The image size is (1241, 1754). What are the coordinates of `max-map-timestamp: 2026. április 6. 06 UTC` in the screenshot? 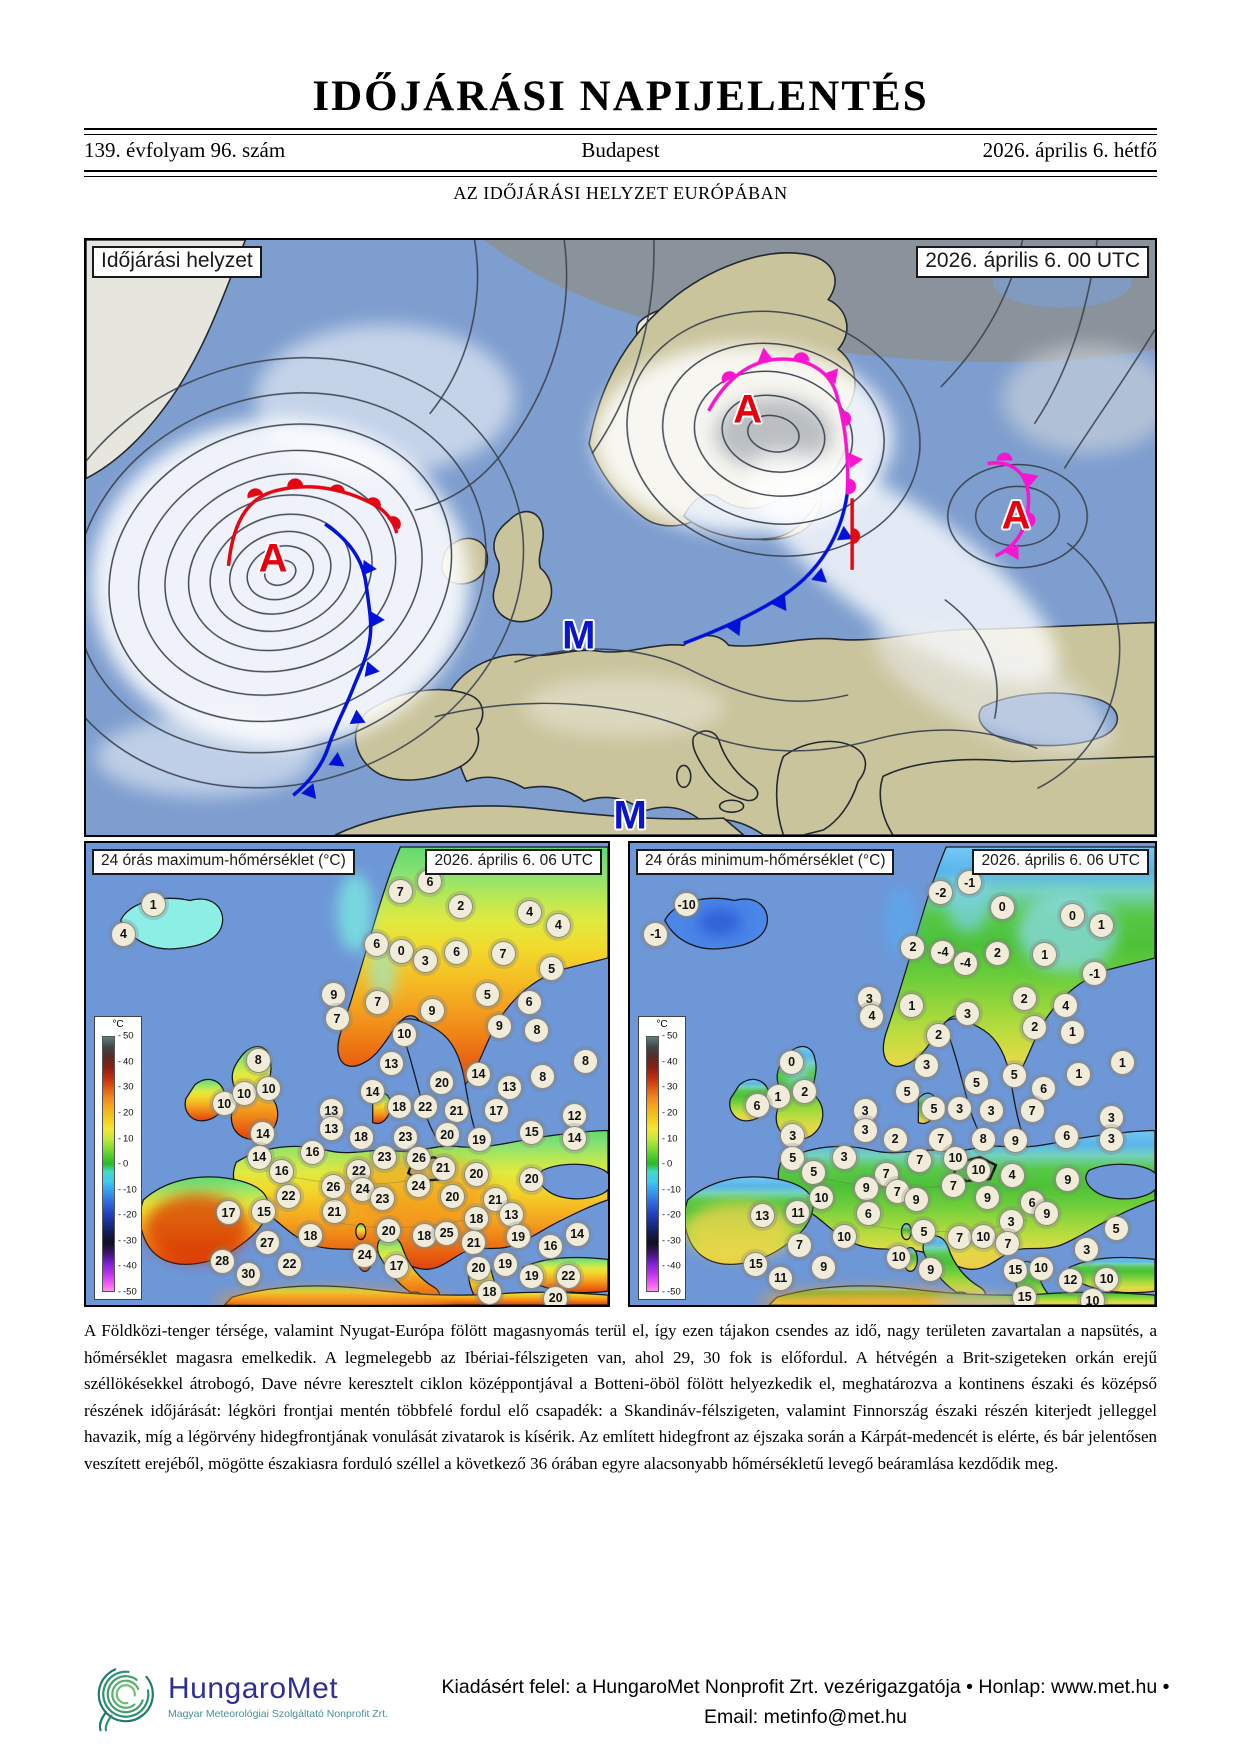 It's located at (513, 862).